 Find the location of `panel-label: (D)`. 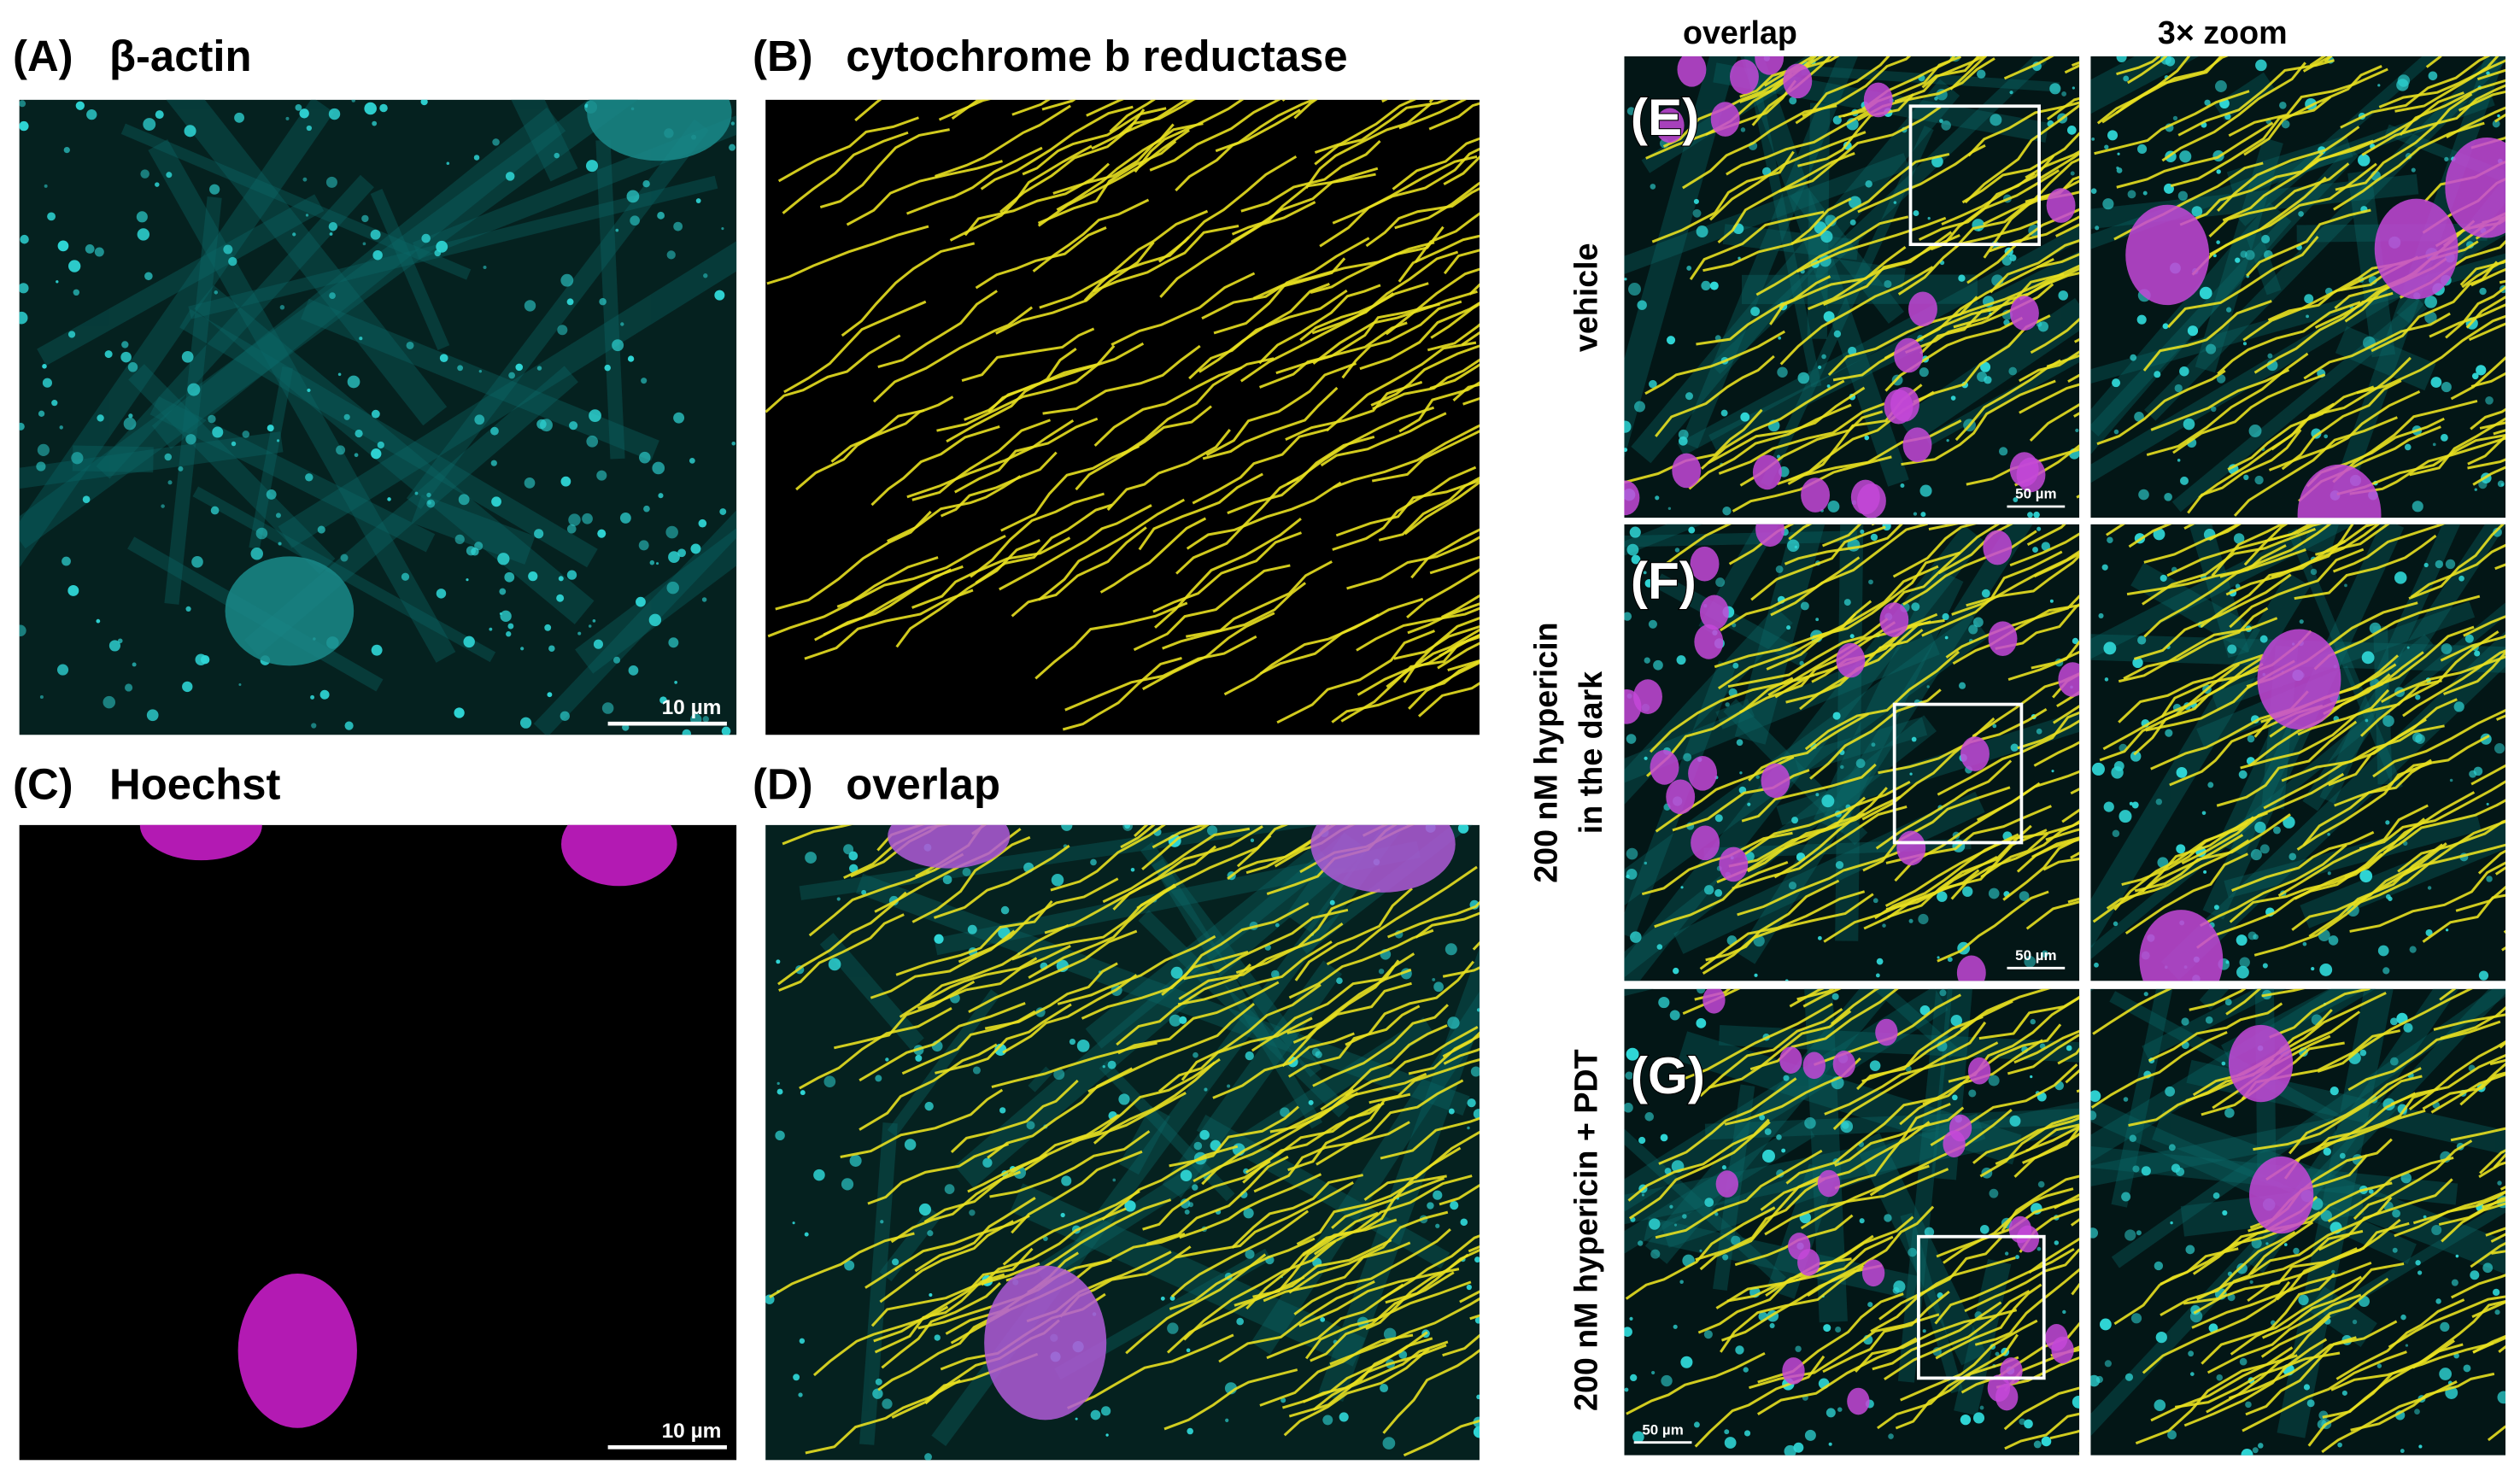

panel-label: (D) is located at coordinates (783, 784).